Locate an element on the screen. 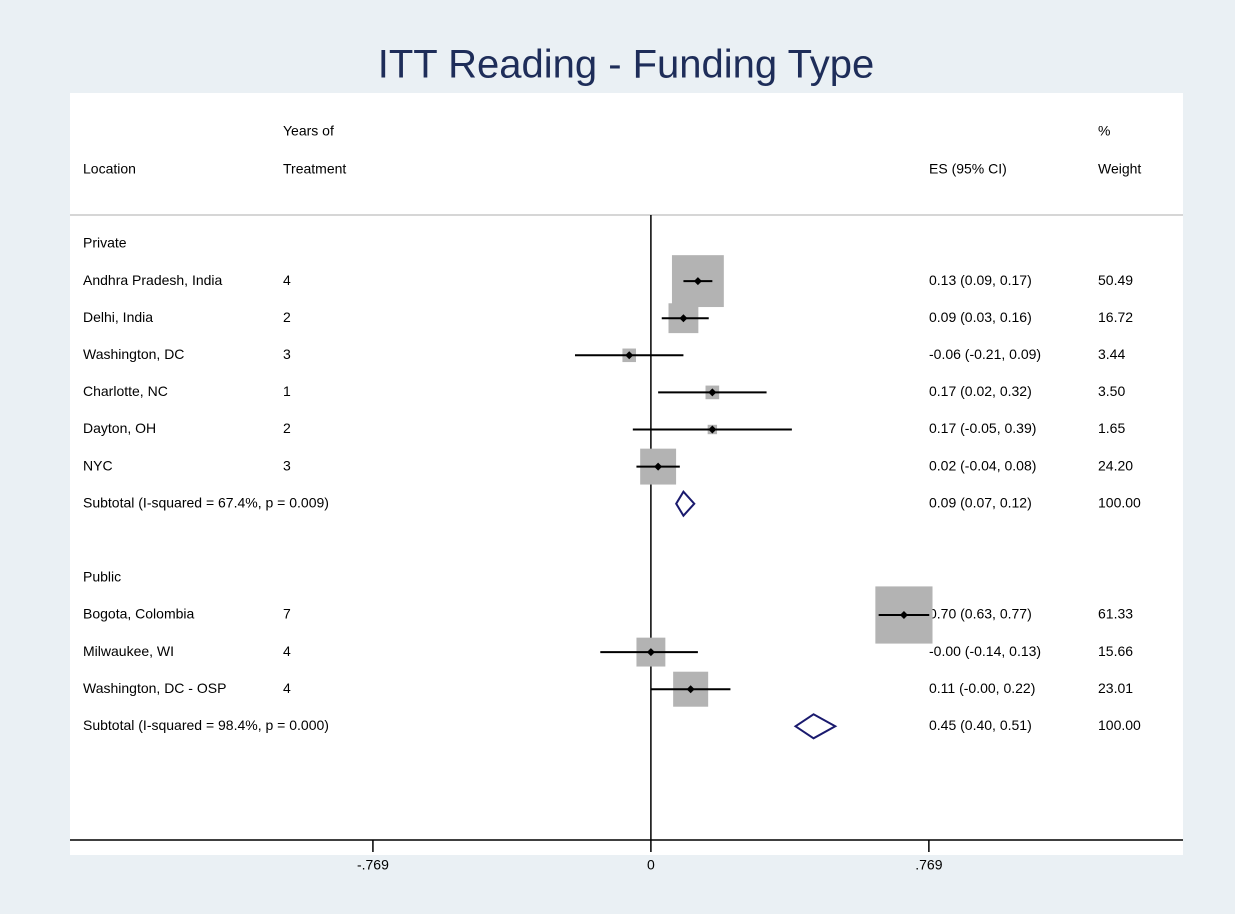 This screenshot has width=1235, height=919. weight-label: 15.66 is located at coordinates (1115, 651).